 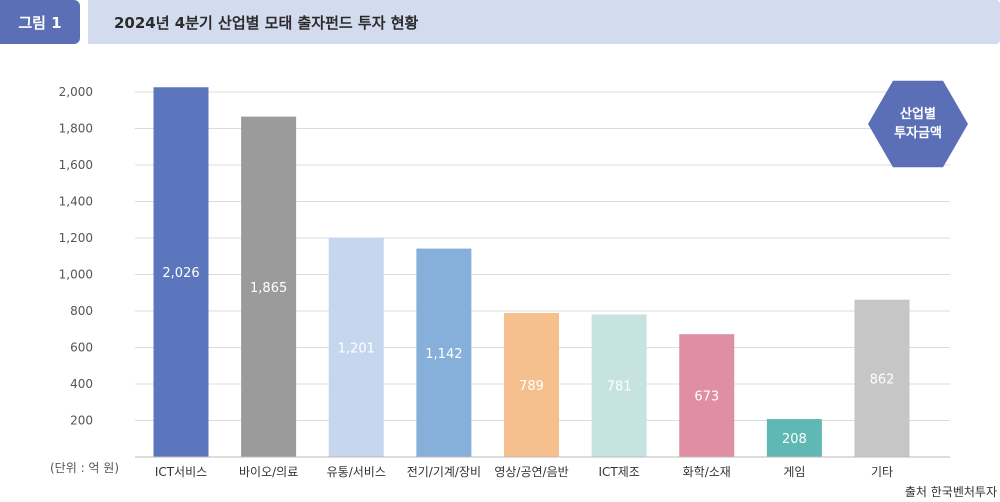 What do you see at coordinates (76, 238) in the screenshot?
I see `y-tick-label: 1,200` at bounding box center [76, 238].